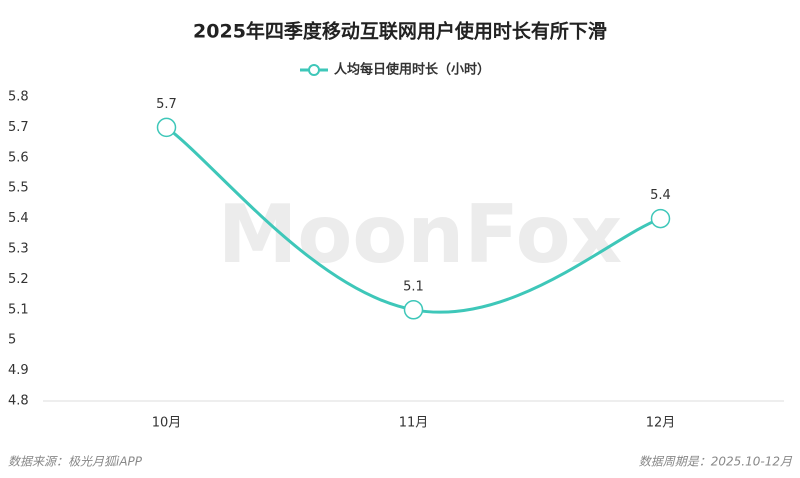 Image resolution: width=800 pixels, height=478 pixels. I want to click on y-tick-label: 5.3, so click(18, 249).